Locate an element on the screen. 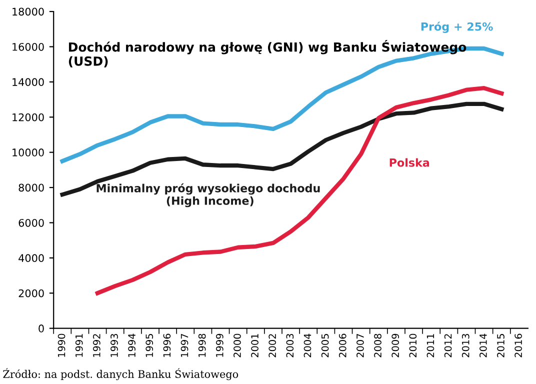 The height and width of the screenshot is (384, 536). x-tick-label: 1998 is located at coordinates (202, 345).